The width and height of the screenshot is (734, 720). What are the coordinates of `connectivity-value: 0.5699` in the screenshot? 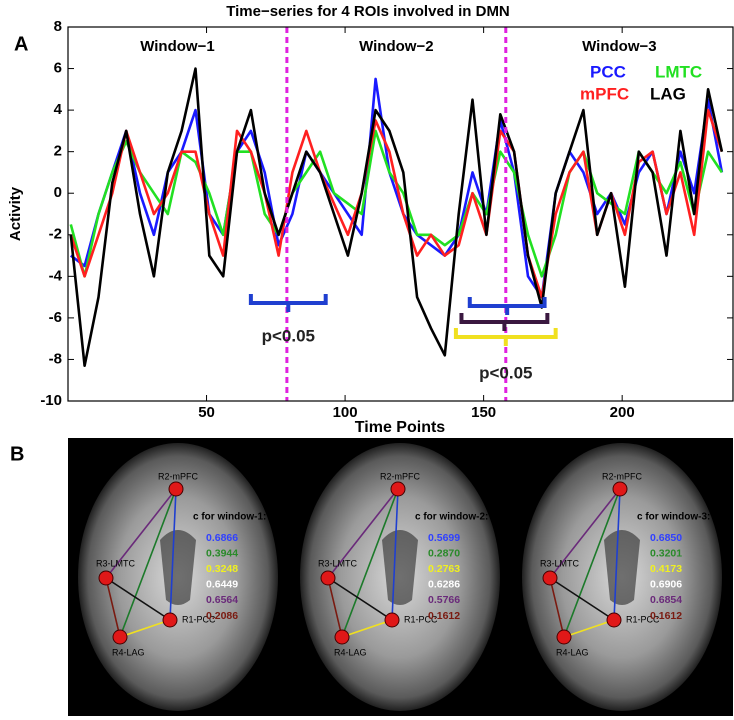 It's located at (444, 538).